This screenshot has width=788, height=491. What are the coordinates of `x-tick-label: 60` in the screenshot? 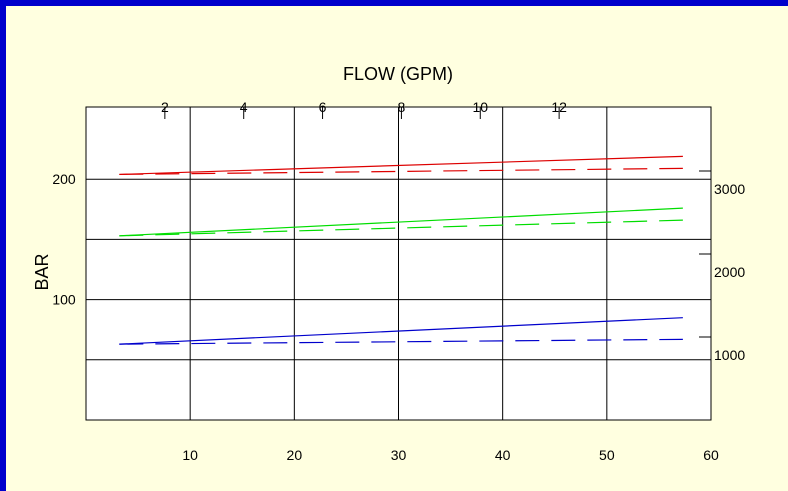 It's located at (711, 455).